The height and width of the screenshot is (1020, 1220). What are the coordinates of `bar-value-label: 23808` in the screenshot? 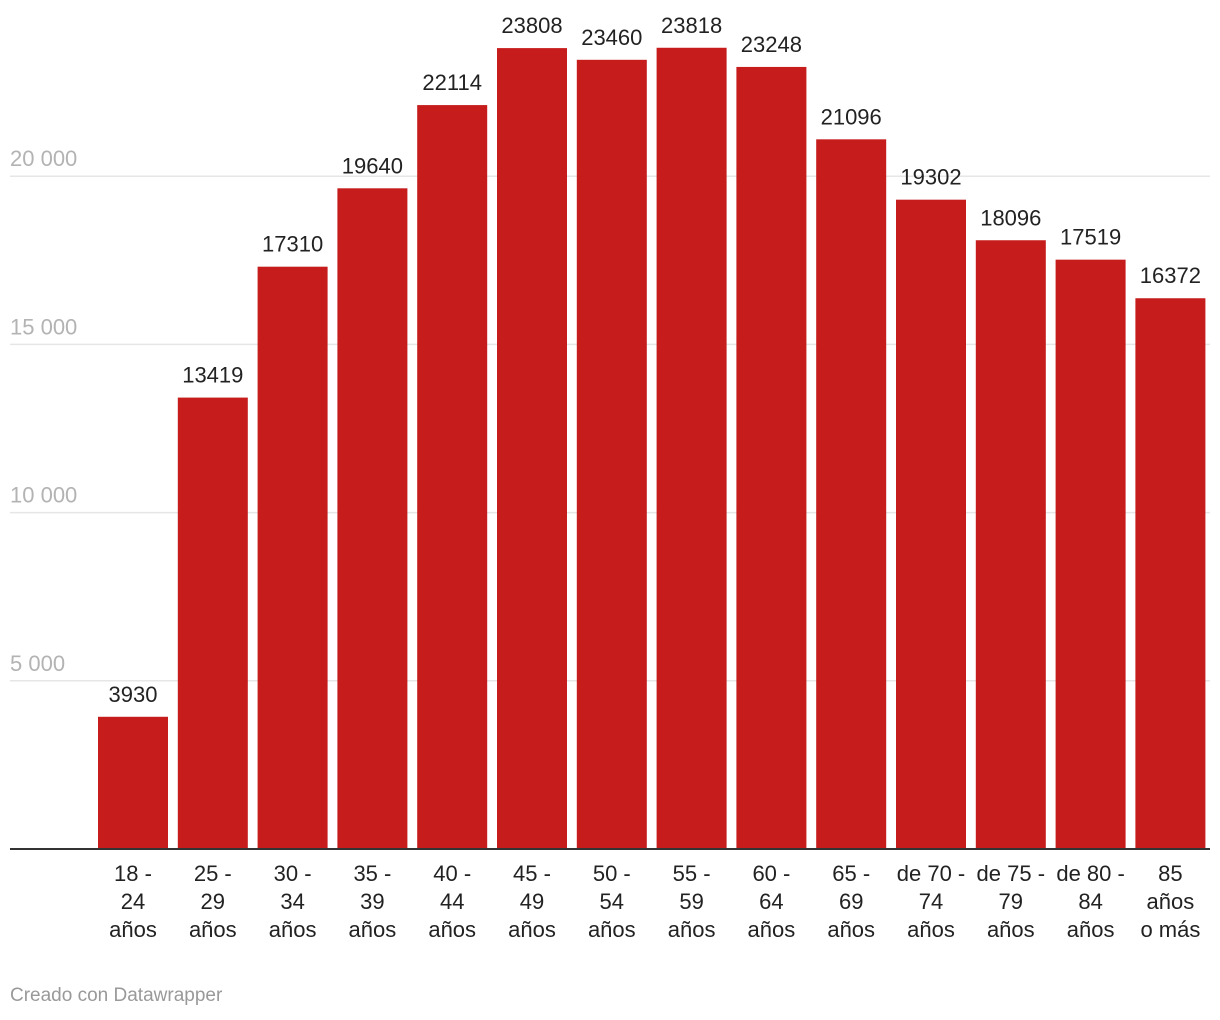 It's located at (531, 25).